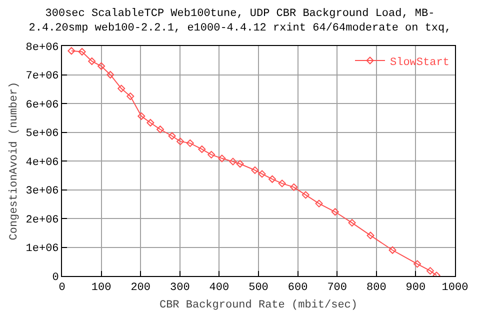 Image resolution: width=480 pixels, height=320 pixels. Describe the element at coordinates (420, 62) in the screenshot. I see `legend-label: SlowStart` at that location.